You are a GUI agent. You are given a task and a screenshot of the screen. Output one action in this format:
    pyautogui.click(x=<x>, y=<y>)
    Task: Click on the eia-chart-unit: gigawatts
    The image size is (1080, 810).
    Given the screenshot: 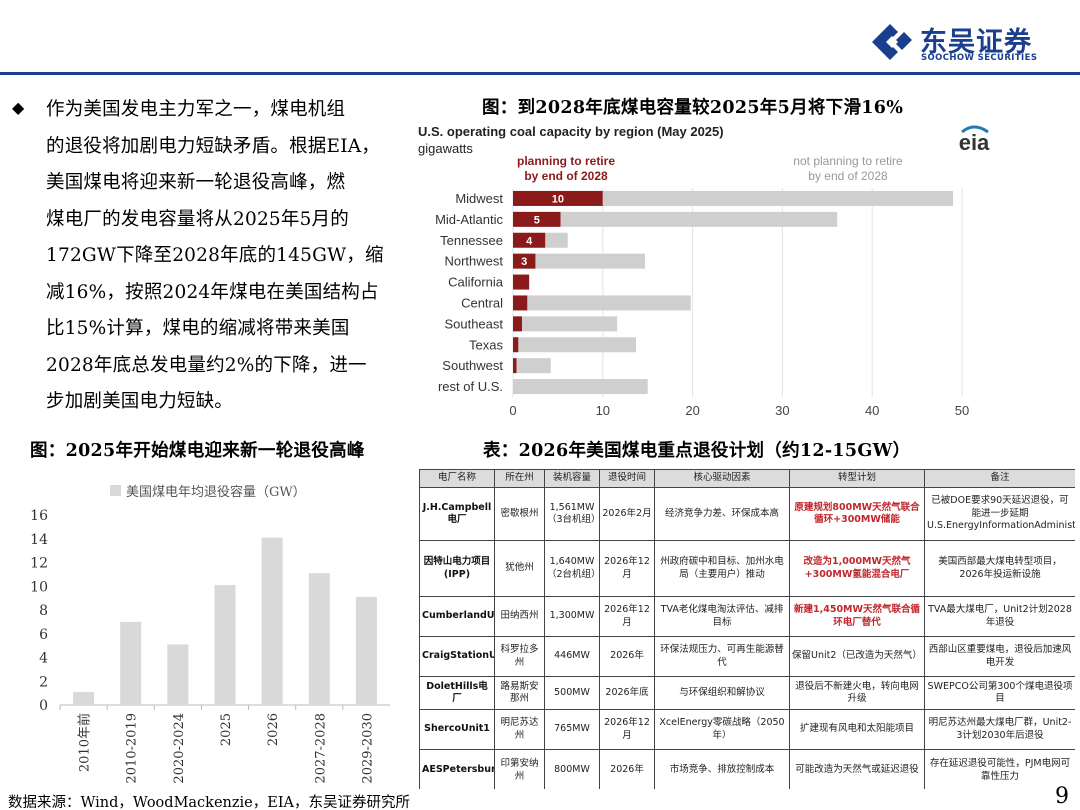 What is the action you would take?
    pyautogui.click(x=445, y=148)
    